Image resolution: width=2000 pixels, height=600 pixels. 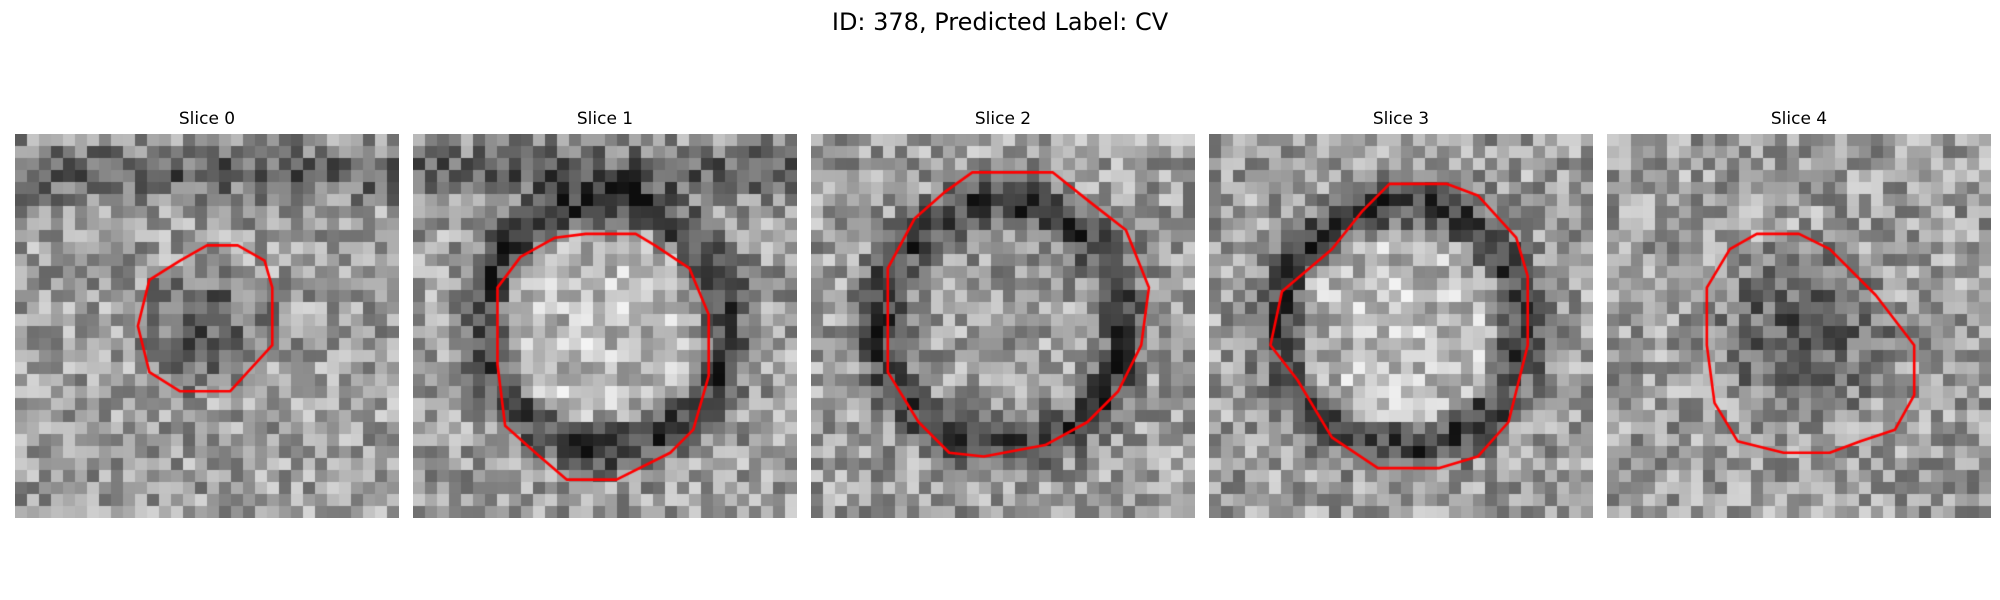 I want to click on slice-panel-0: Slice 0, so click(x=207, y=313).